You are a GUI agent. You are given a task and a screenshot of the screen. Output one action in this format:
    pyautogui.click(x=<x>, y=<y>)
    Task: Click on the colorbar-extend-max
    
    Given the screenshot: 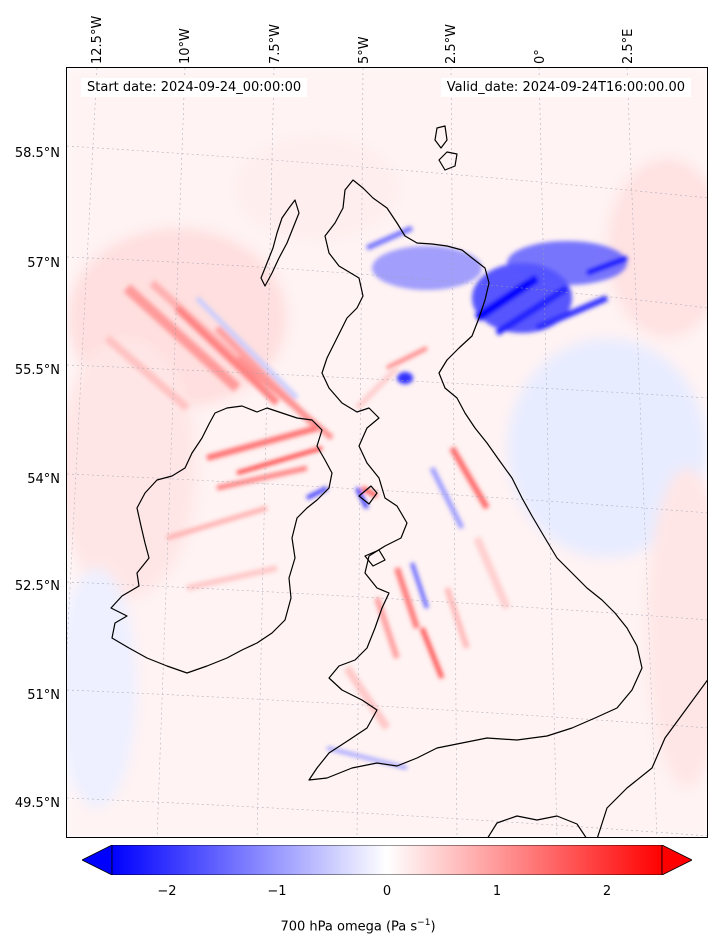 What is the action you would take?
    pyautogui.click(x=676, y=860)
    